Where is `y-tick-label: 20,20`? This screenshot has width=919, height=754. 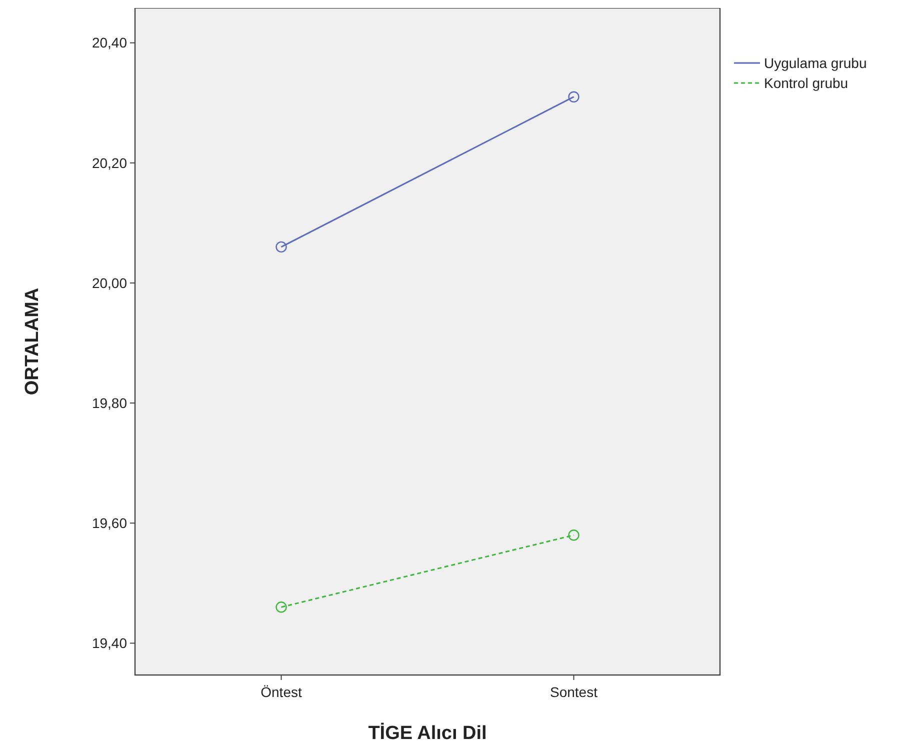 y-tick-label: 20,20 is located at coordinates (110, 162).